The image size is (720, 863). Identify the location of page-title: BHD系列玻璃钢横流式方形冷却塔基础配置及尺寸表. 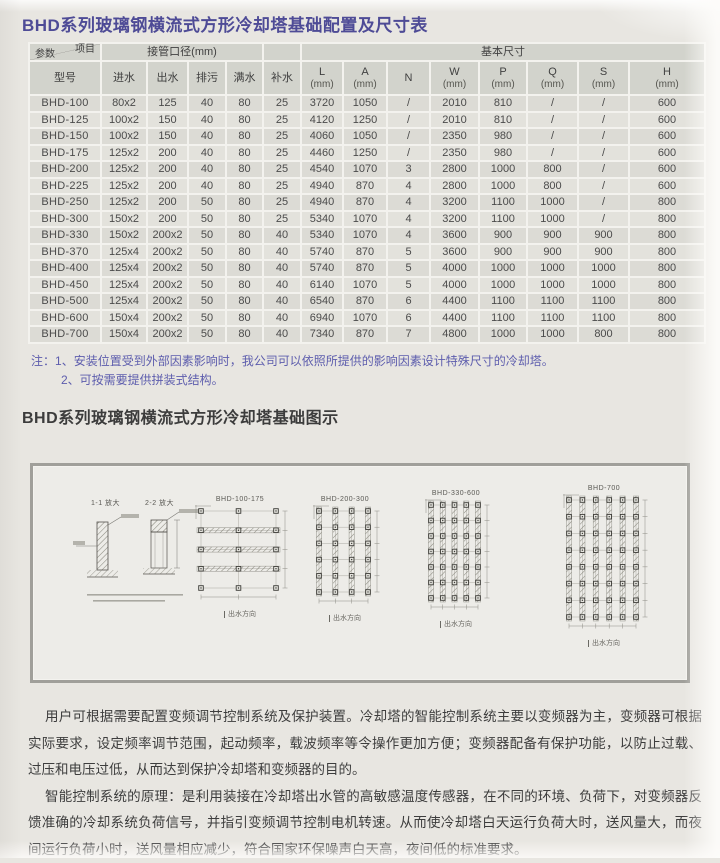
(225, 23).